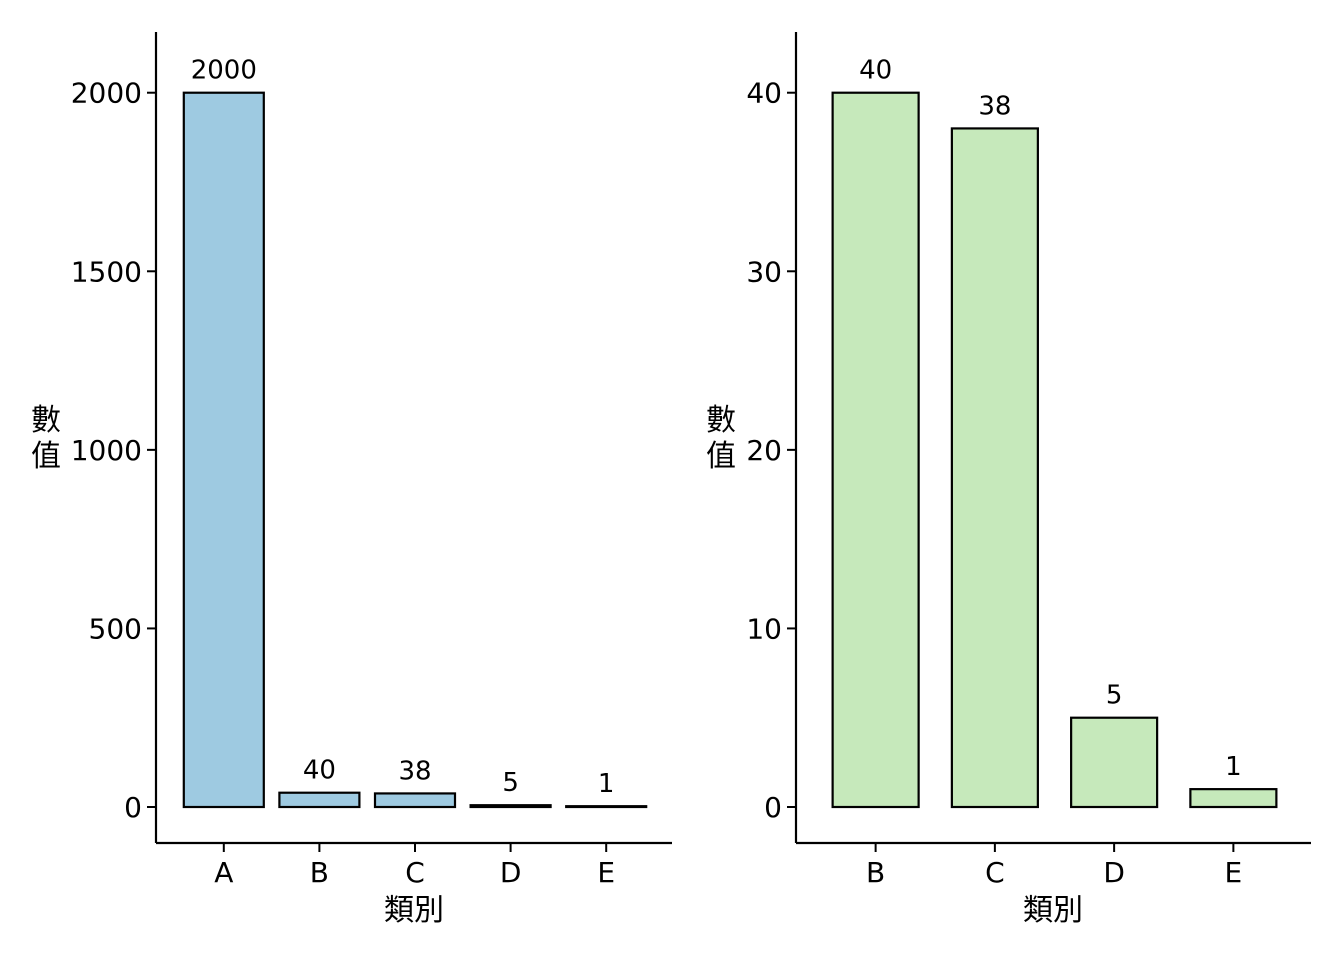 The height and width of the screenshot is (965, 1344). What do you see at coordinates (106, 271) in the screenshot?
I see `y-tick-label: 1500` at bounding box center [106, 271].